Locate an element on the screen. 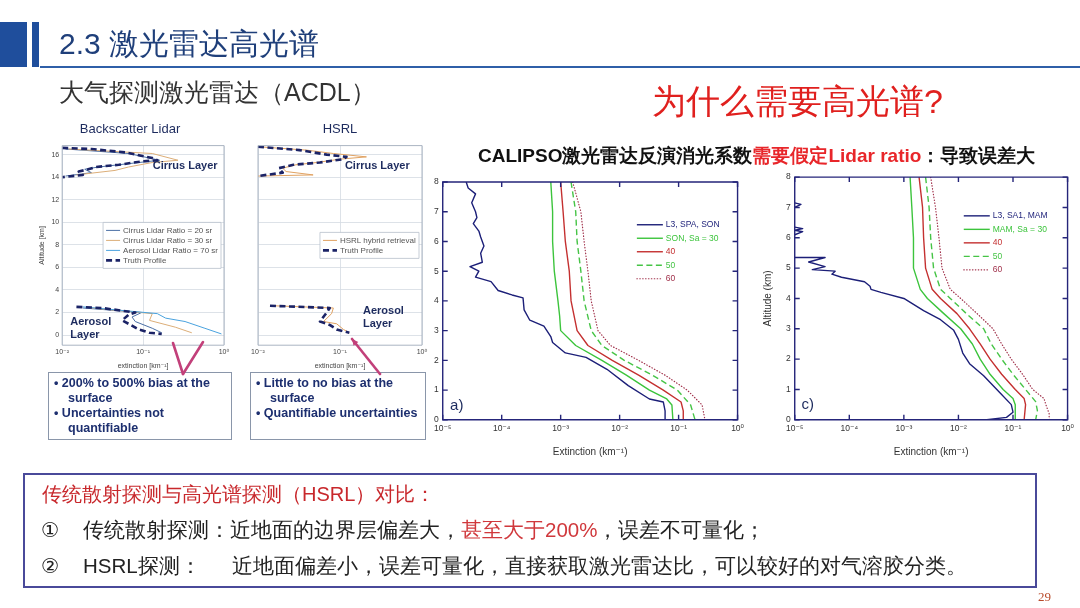 Image resolution: width=1080 pixels, height=608 pixels. text: • Little to no bias at the surface is located at coordinates (325, 391).